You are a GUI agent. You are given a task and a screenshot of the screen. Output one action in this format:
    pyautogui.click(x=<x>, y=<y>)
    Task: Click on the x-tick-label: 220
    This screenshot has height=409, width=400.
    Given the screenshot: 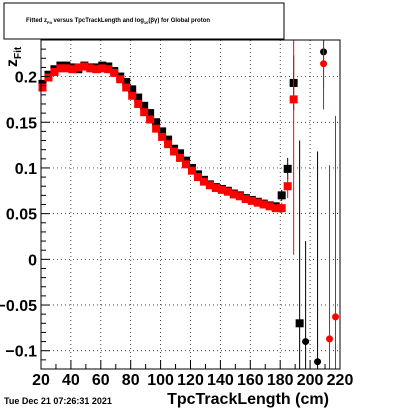 What is the action you would take?
    pyautogui.click(x=340, y=380)
    